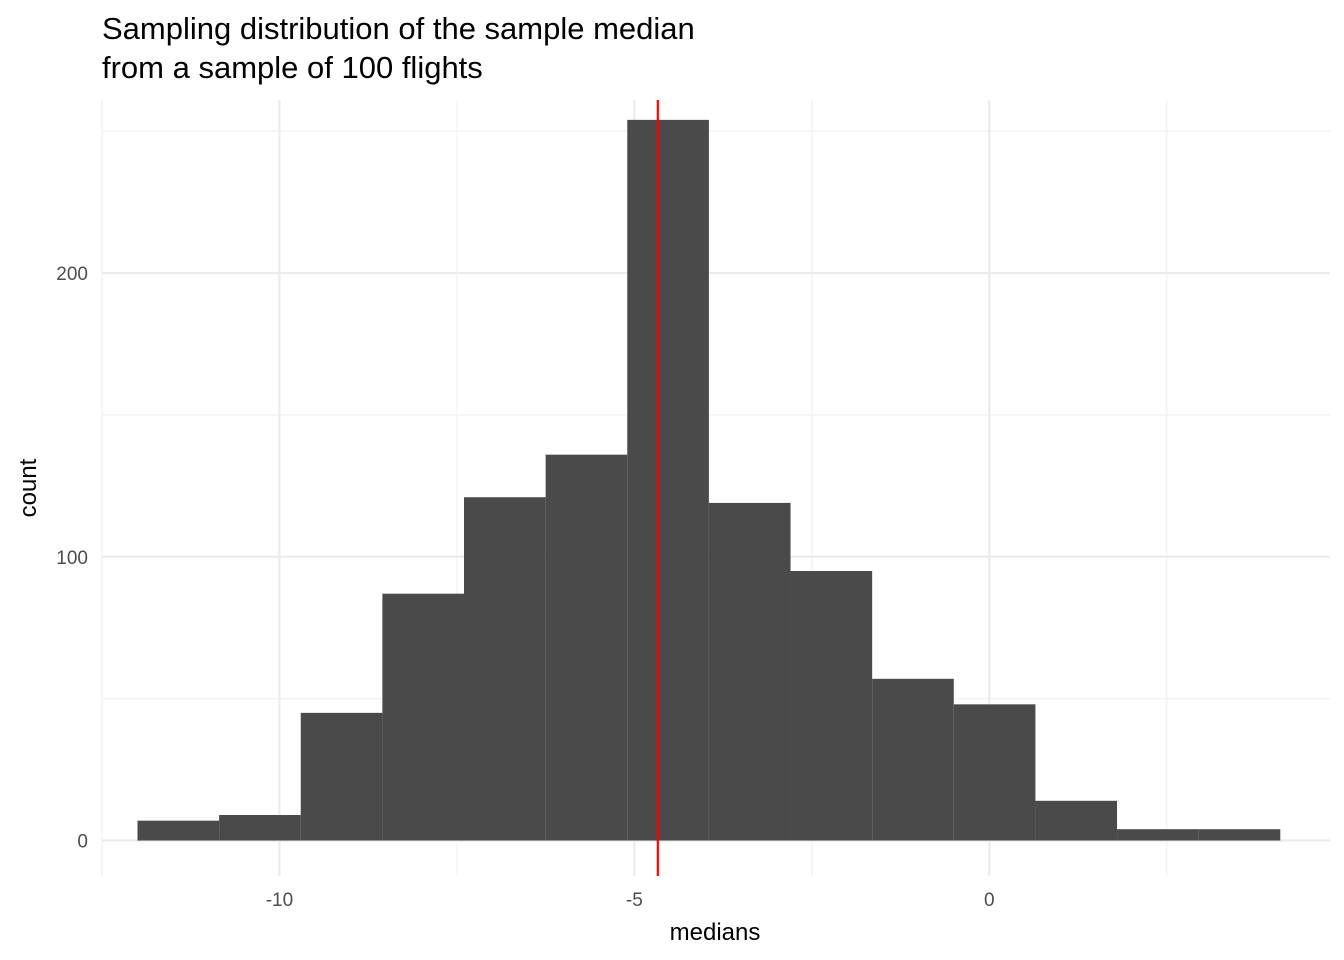 The image size is (1344, 960). I want to click on x-tick-label: 0, so click(989, 900).